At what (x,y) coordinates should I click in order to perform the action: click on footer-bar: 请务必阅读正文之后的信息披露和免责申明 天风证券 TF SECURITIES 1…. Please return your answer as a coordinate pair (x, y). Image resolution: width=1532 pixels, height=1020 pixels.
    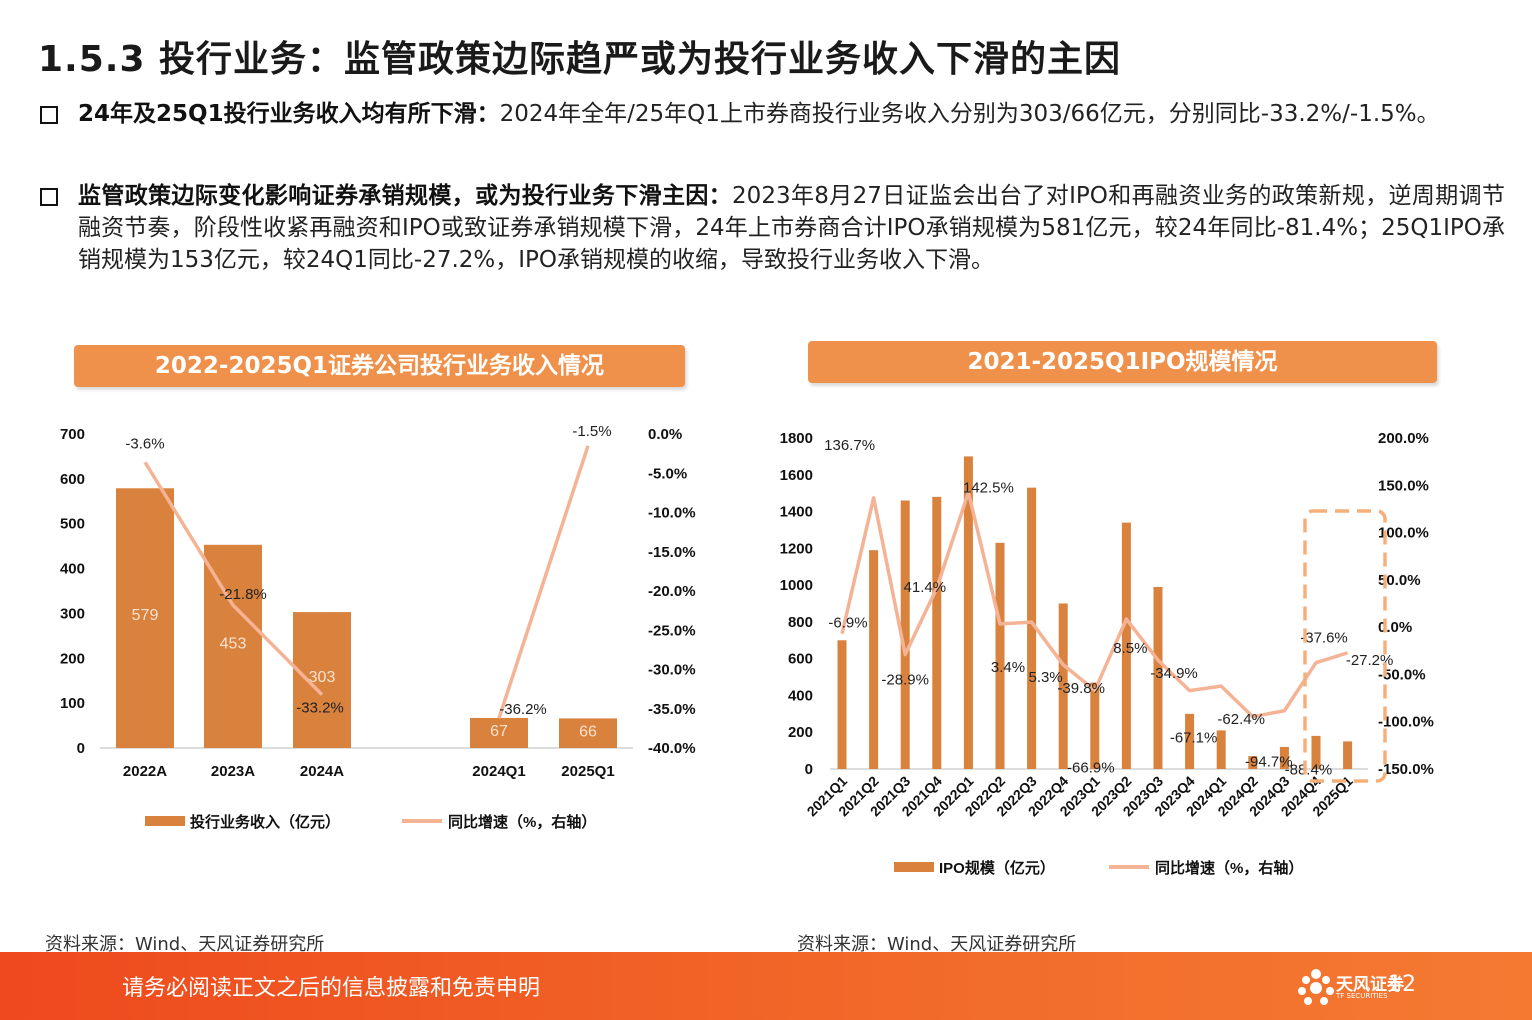
    Looking at the image, I should click on (766, 986).